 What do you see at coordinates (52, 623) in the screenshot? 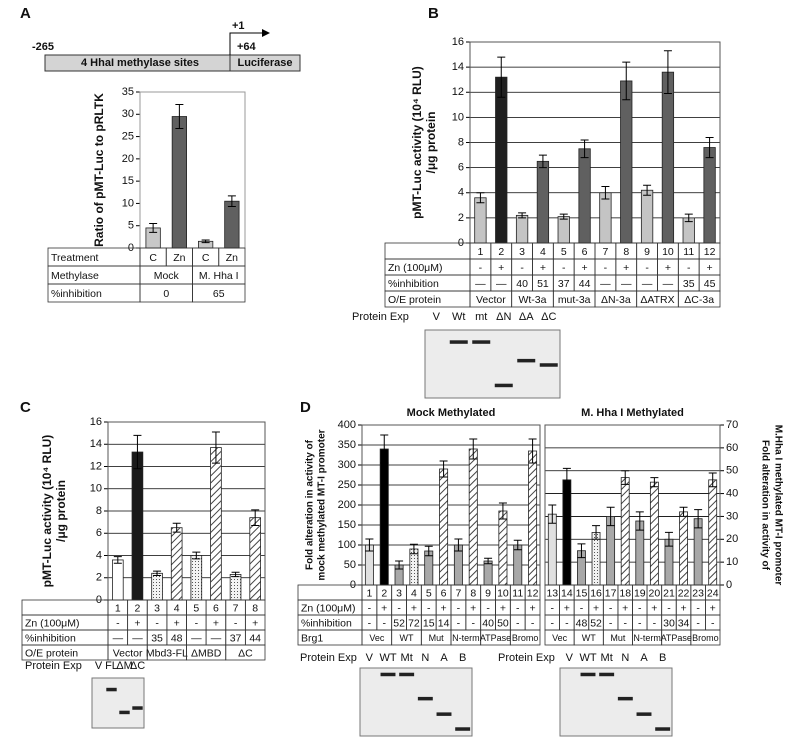
I see `row-label: Zn (100μM)` at bounding box center [52, 623].